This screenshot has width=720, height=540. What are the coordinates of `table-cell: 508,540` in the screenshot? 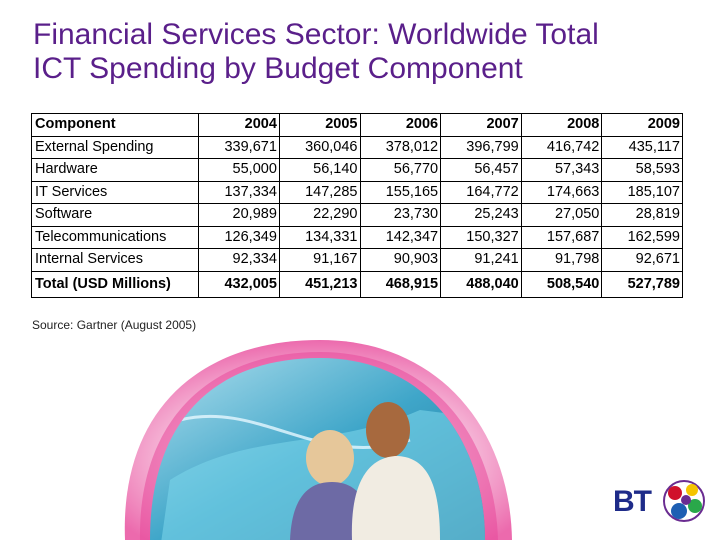 It's located at (561, 284).